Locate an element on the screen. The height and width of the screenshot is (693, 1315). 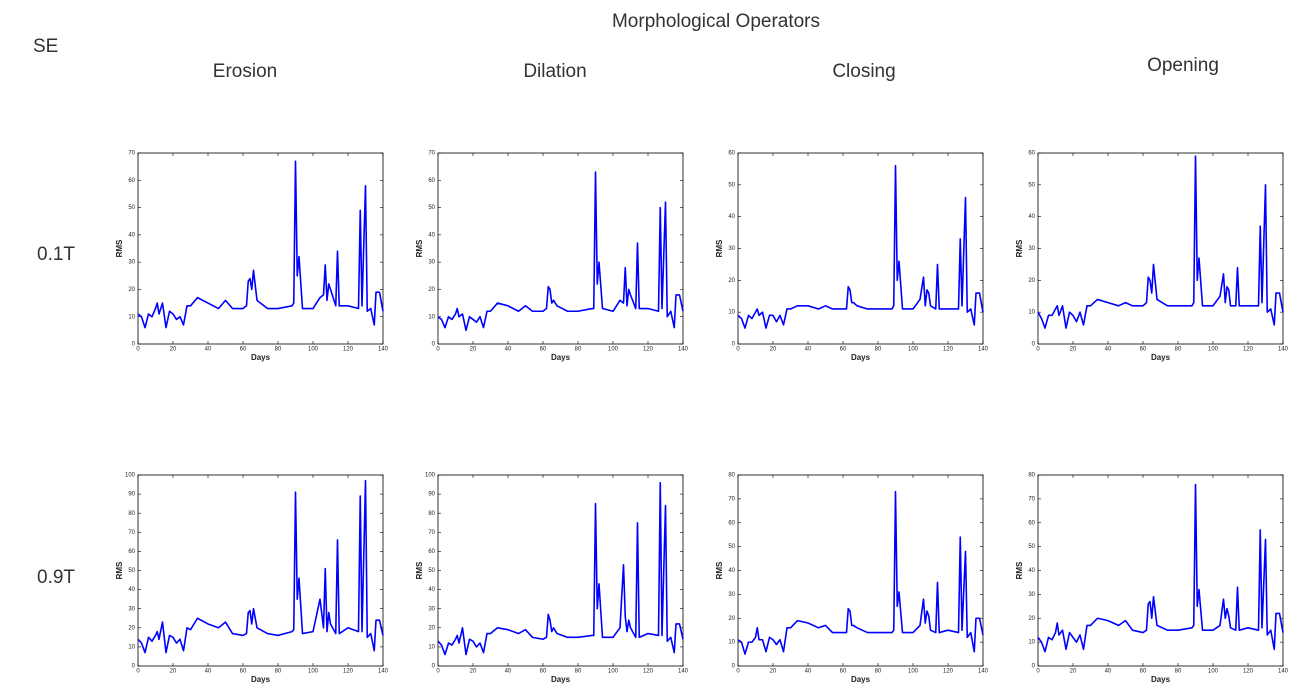
y-tick-label: 100 is located at coordinates (430, 476).